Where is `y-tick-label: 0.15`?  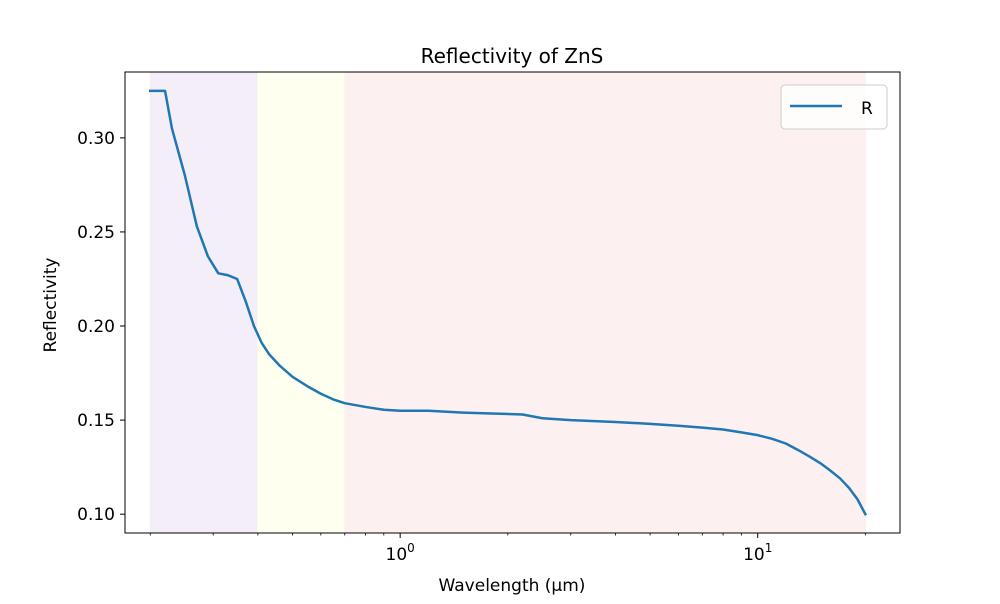
y-tick-label: 0.15 is located at coordinates (96, 421).